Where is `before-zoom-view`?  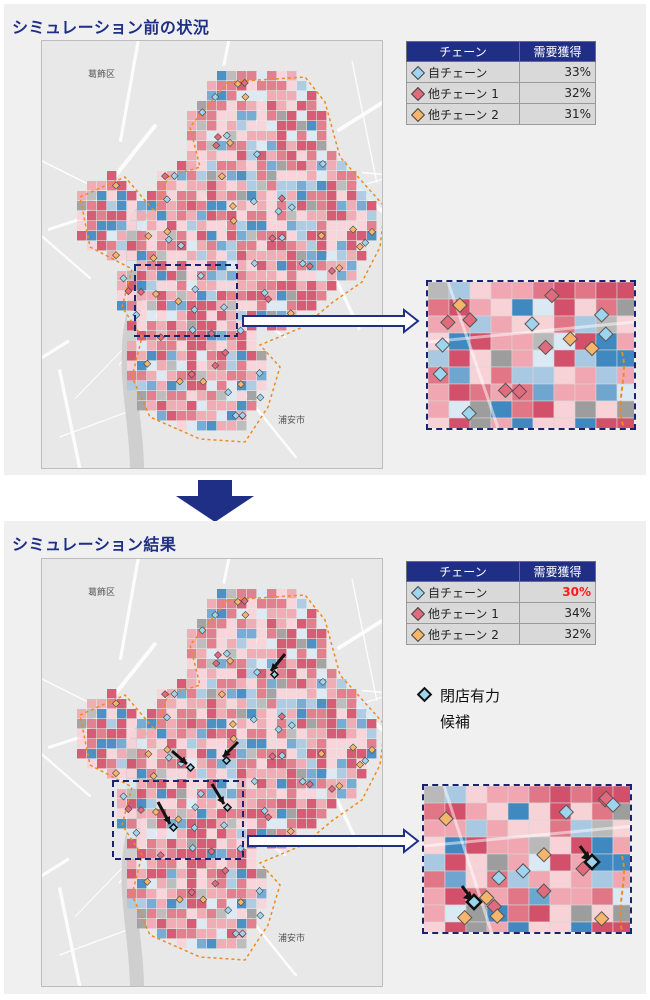 before-zoom-view is located at coordinates (531, 355).